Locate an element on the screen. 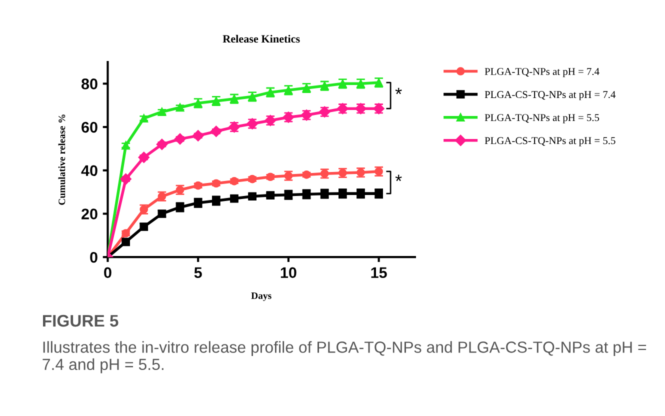 The image size is (665, 416). y-tick-label: 0 is located at coordinates (94, 257).